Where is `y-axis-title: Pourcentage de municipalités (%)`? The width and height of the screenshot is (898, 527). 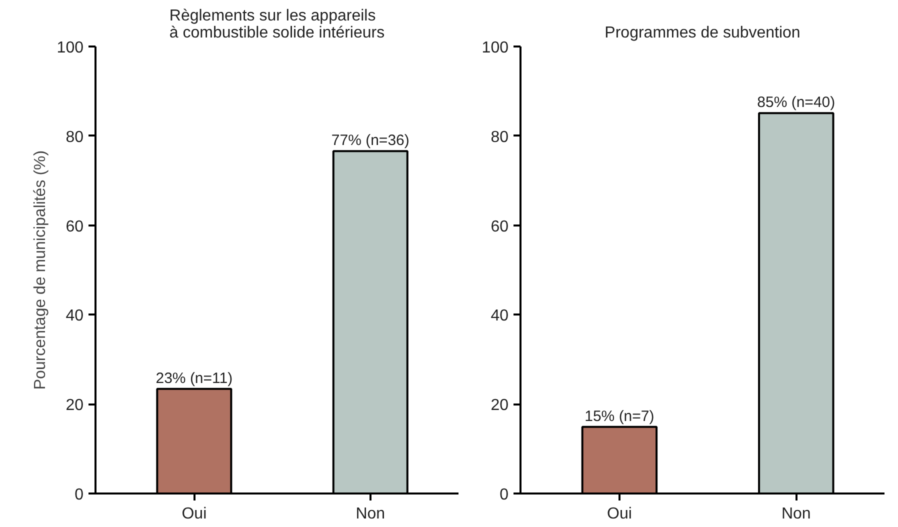 y-axis-title: Pourcentage de municipalités (%) is located at coordinates (40, 270).